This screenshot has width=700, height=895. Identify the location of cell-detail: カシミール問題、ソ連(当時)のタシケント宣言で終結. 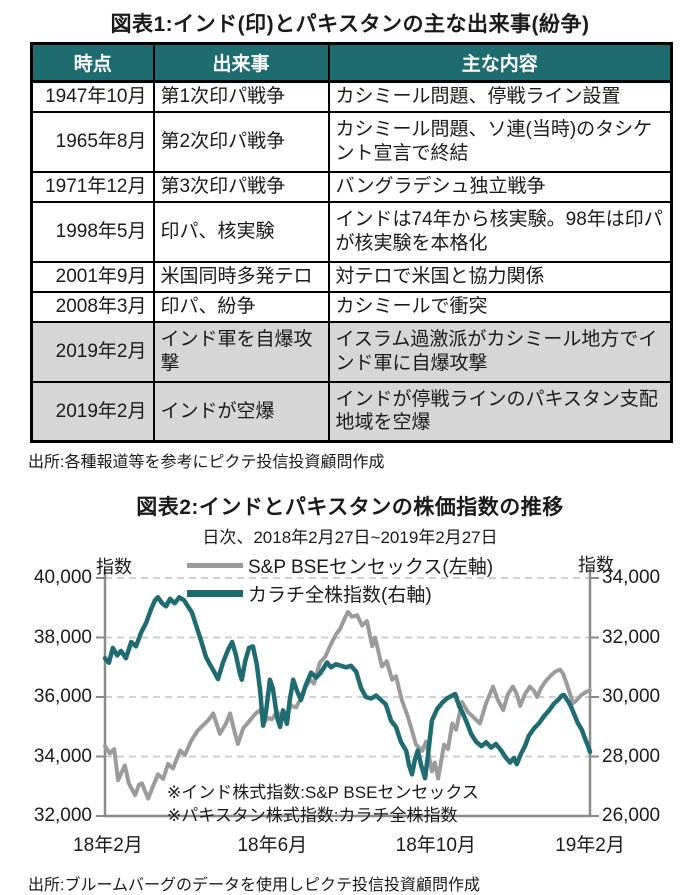
(500, 141).